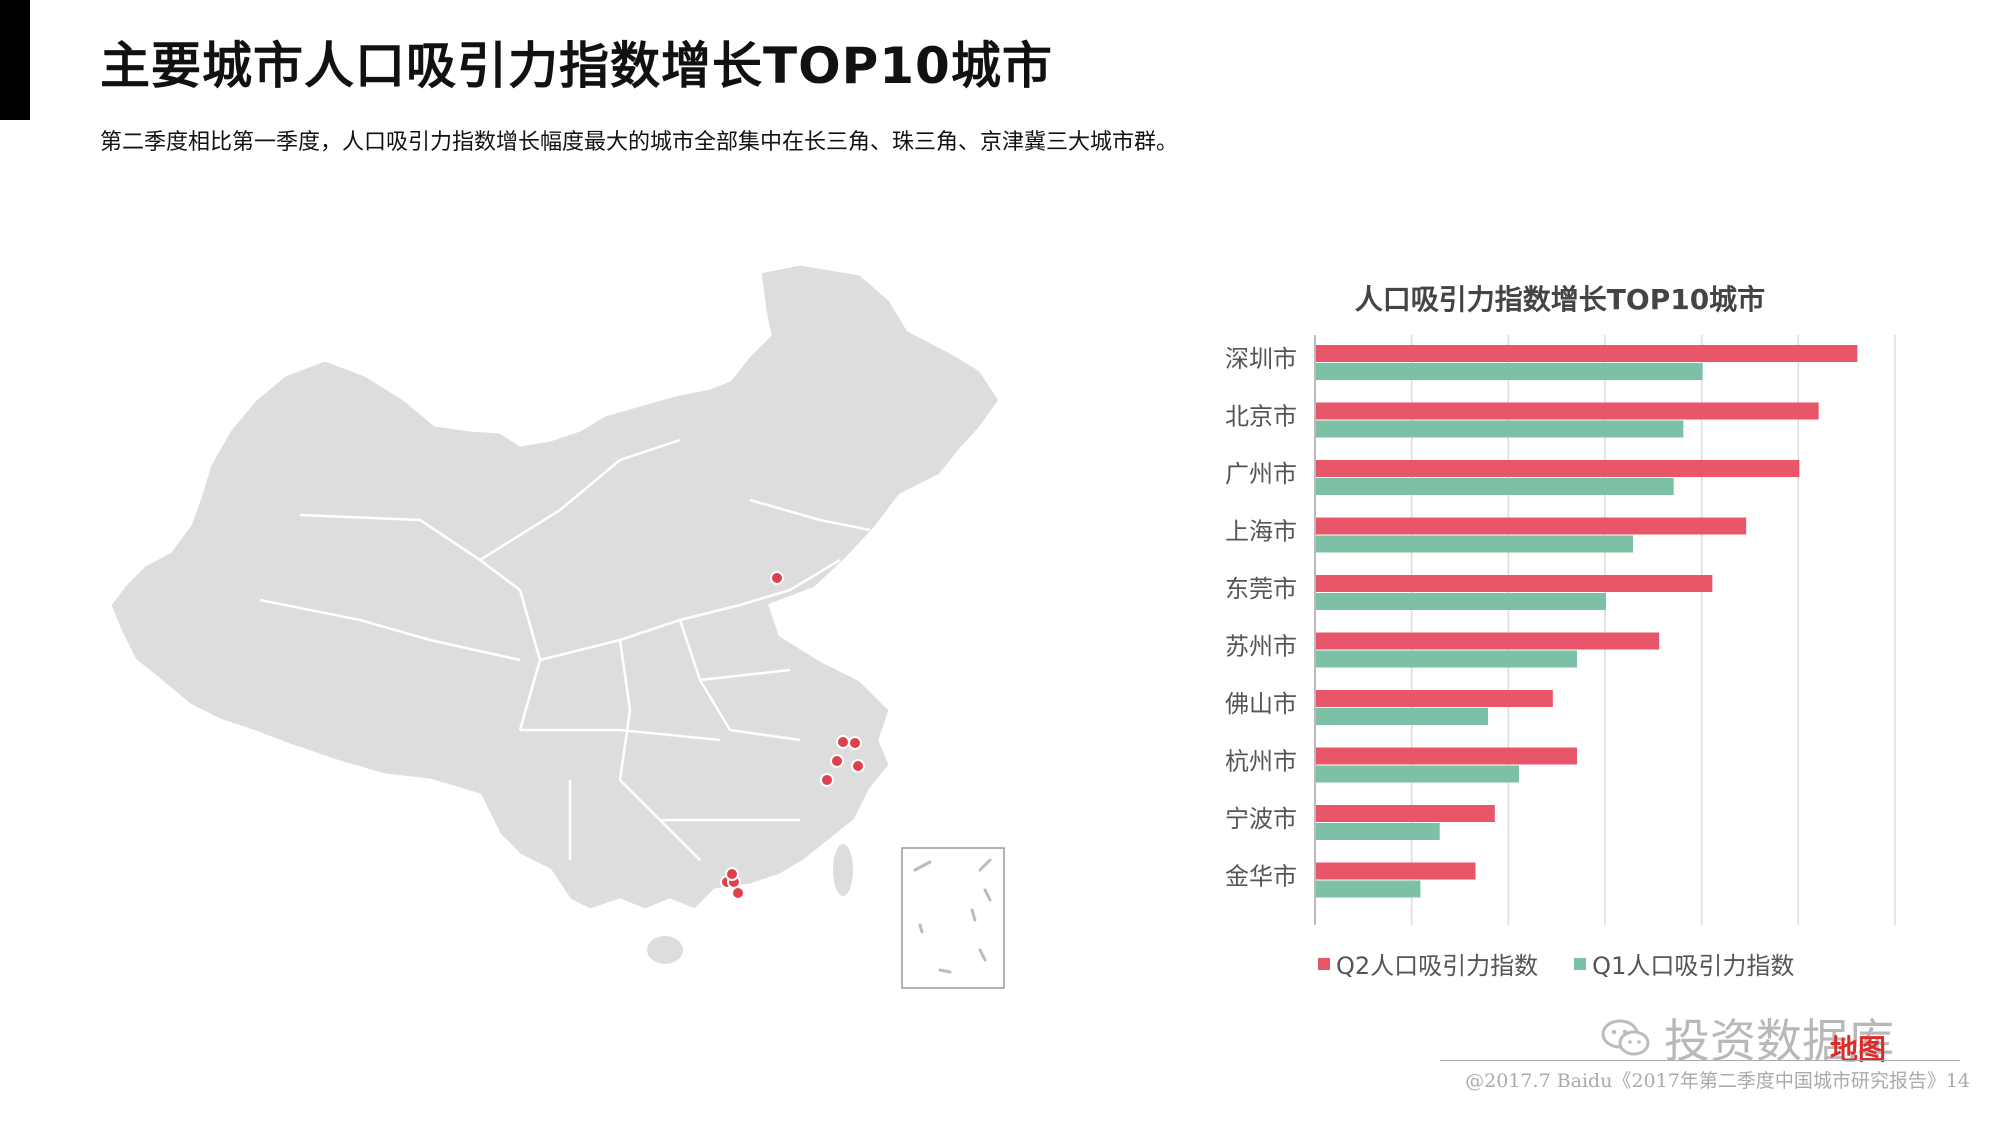 Image resolution: width=2000 pixels, height=1125 pixels. Describe the element at coordinates (1324, 963) in the screenshot. I see `legend-swatch-q2` at that location.